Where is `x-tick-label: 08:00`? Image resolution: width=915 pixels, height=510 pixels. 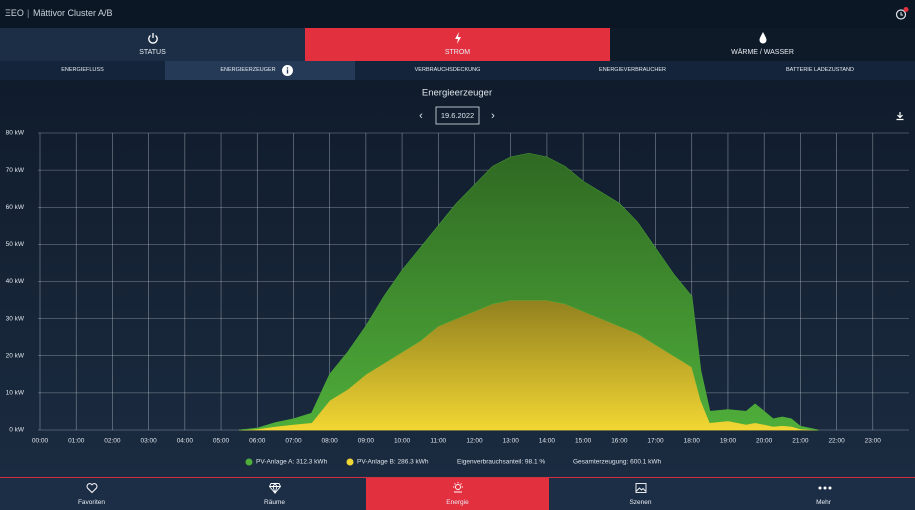 x-tick-label: 08:00 is located at coordinates (330, 441).